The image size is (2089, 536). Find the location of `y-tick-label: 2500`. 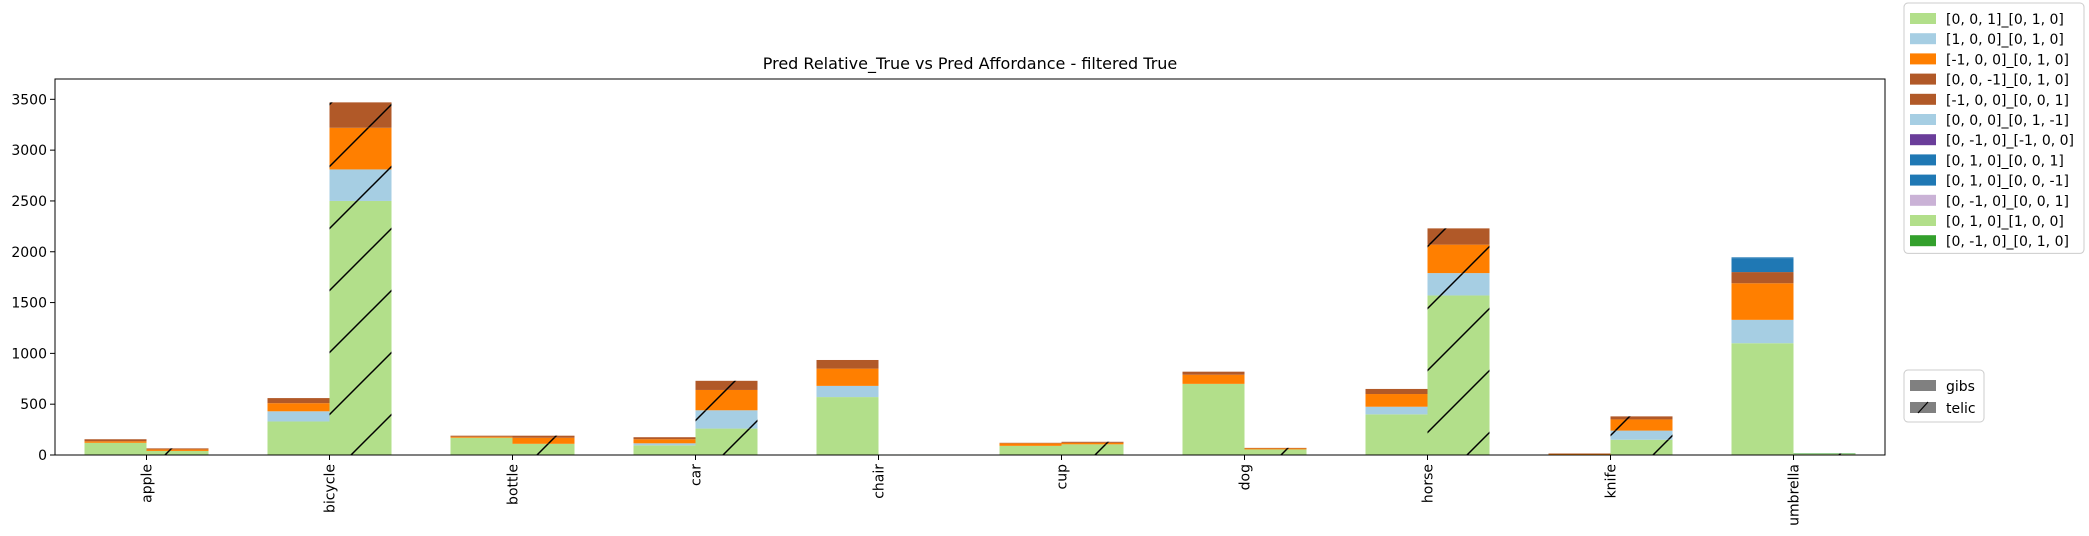

y-tick-label: 2500 is located at coordinates (29, 202).